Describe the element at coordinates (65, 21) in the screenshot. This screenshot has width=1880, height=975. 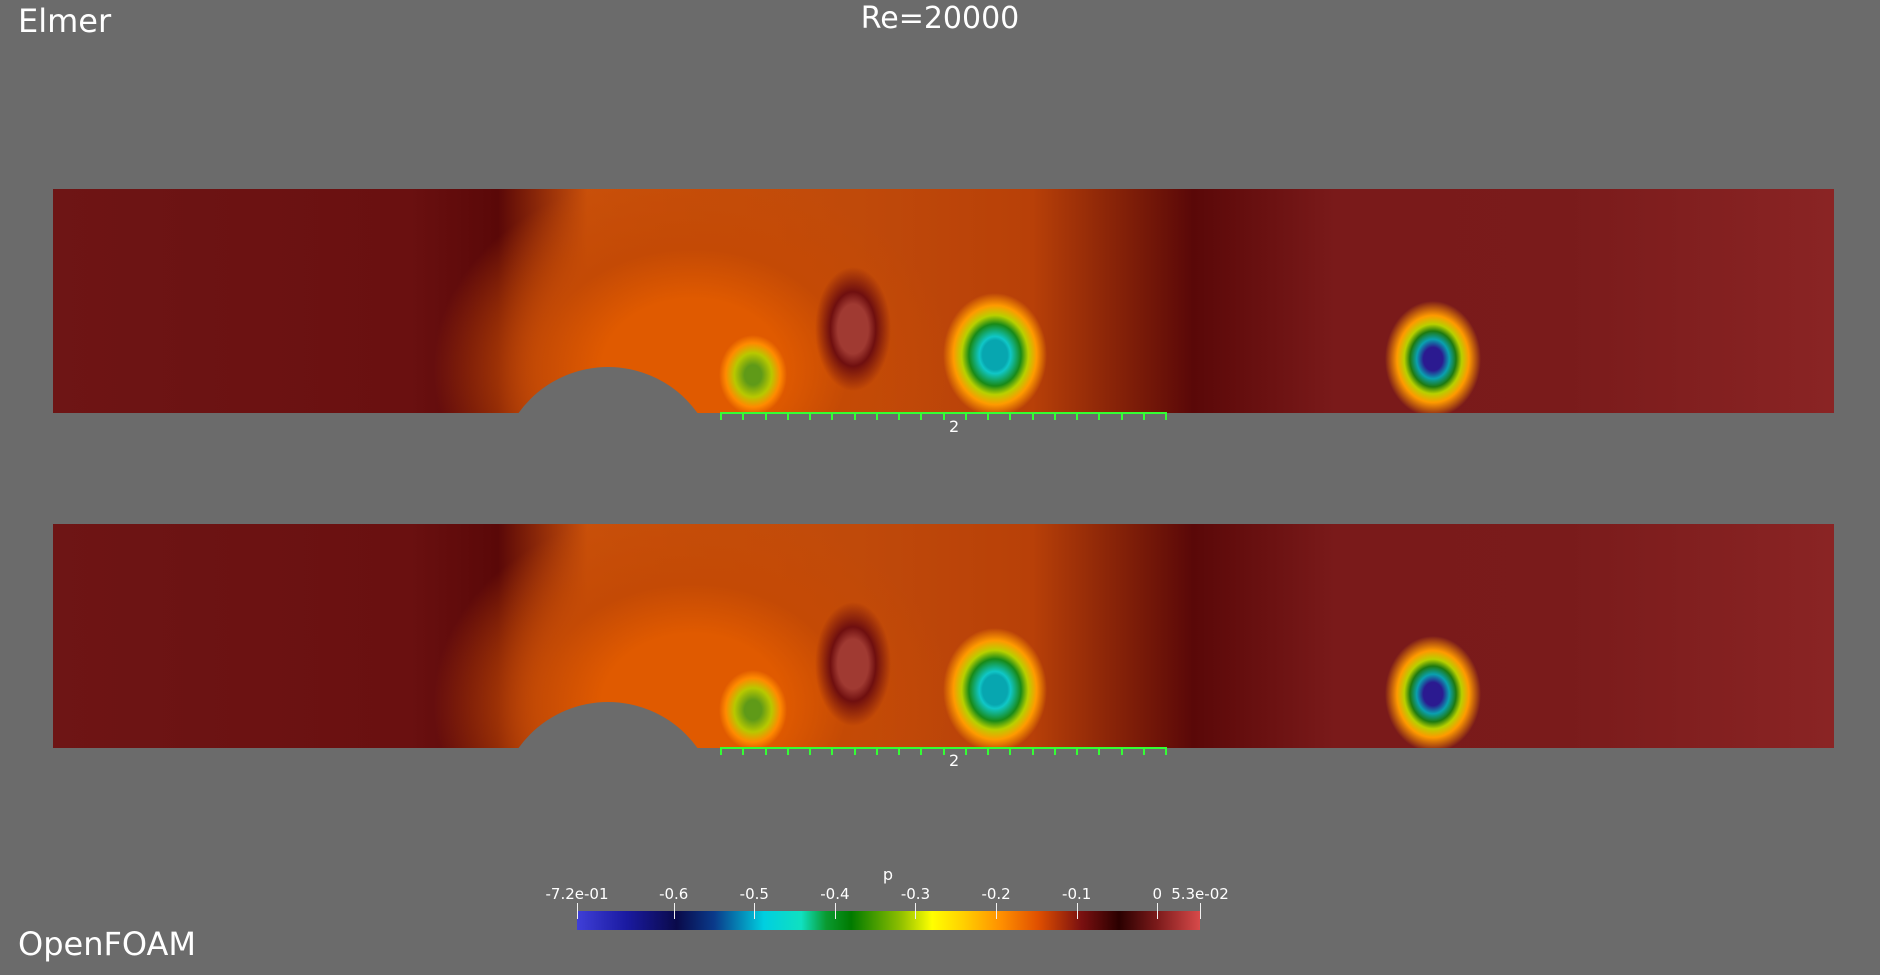
I see `elmer-label: Elmer` at that location.